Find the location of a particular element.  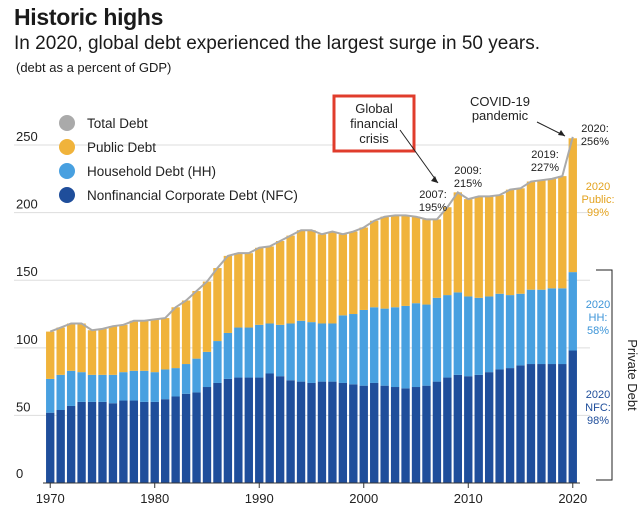

bar-hh-2013 is located at coordinates (499, 331).